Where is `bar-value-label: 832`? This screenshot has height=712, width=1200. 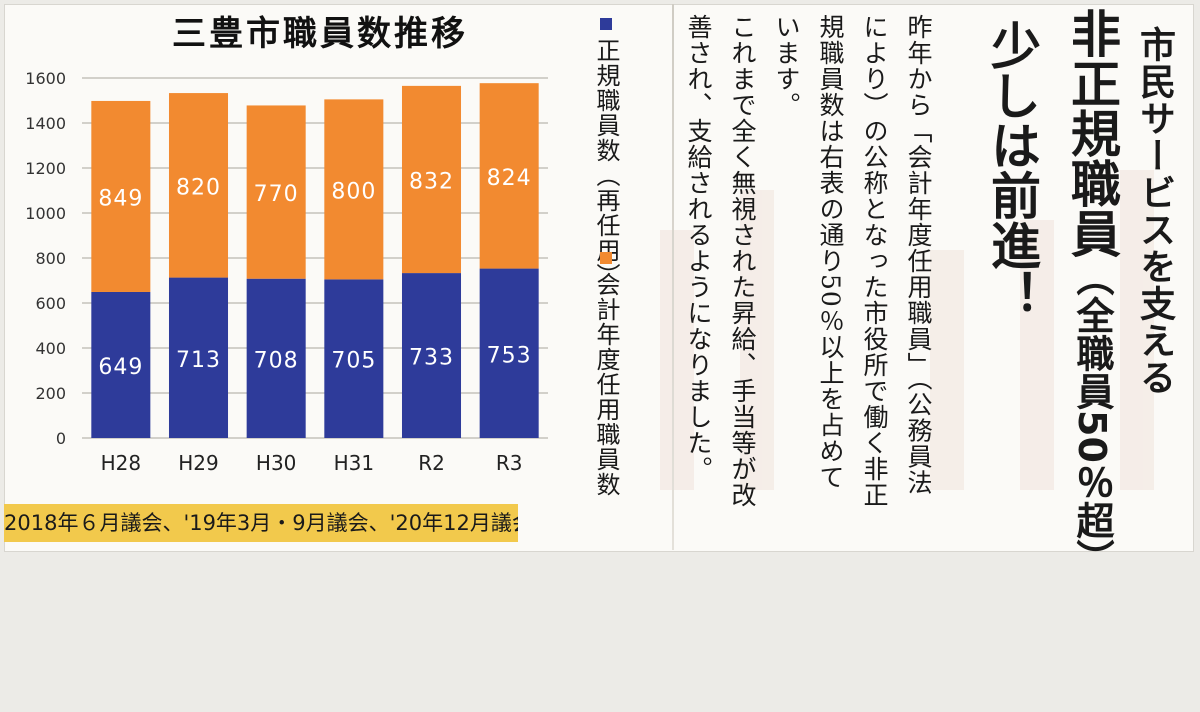
bar-value-label: 832 is located at coordinates (431, 181).